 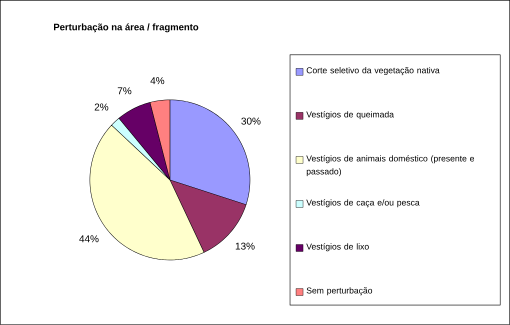 I want to click on data-label: 13%, so click(x=245, y=246).